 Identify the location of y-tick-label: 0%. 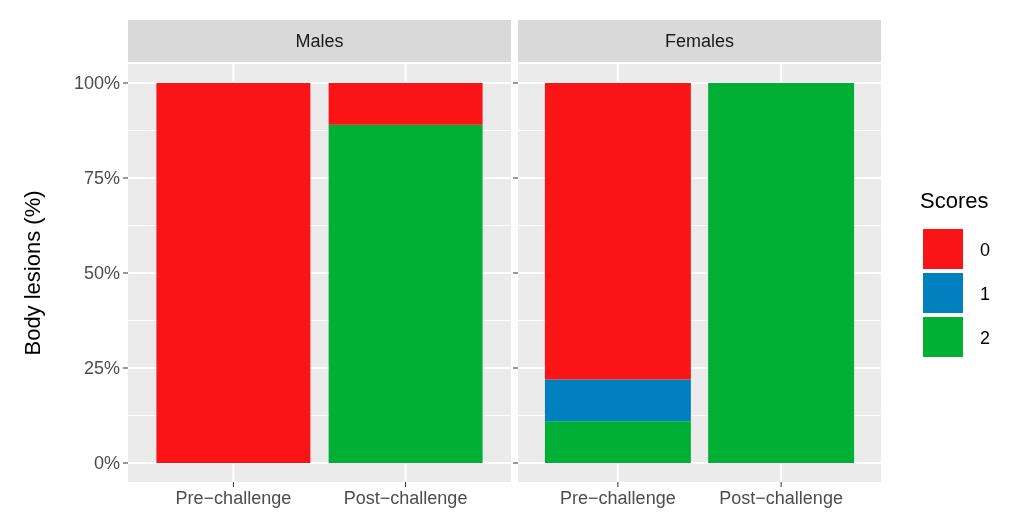
(106, 463).